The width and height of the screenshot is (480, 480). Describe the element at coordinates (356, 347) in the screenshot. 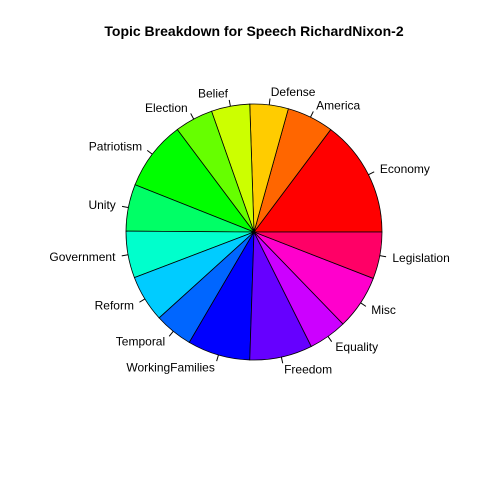

I see `pie-label-equality: Equality` at that location.